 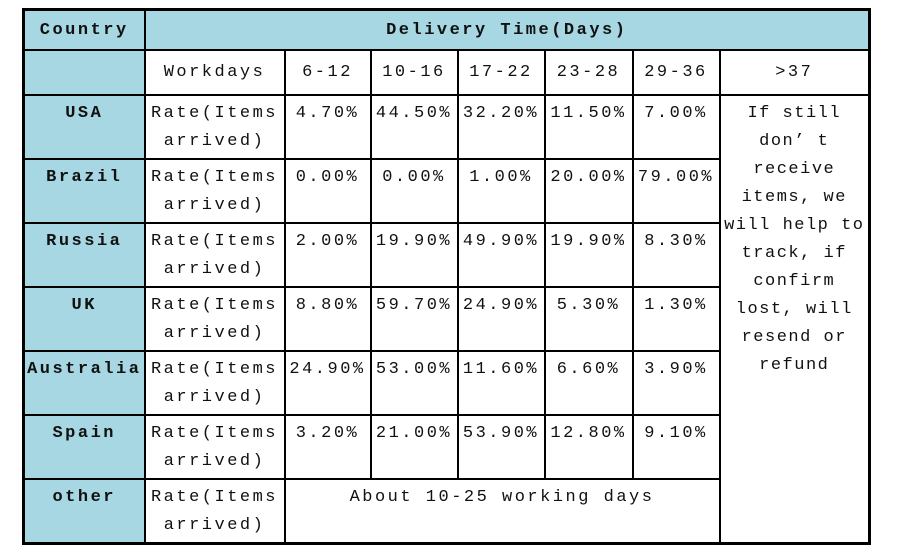 I want to click on rate-value-cell: 8.80%, so click(x=327, y=319).